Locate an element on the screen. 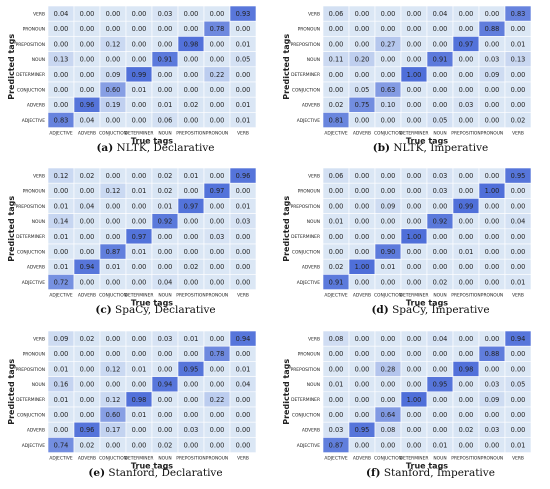 Image resolution: width=550 pixels, height=489 pixels. y-tick-label: PREPOSITION is located at coordinates (305, 207).